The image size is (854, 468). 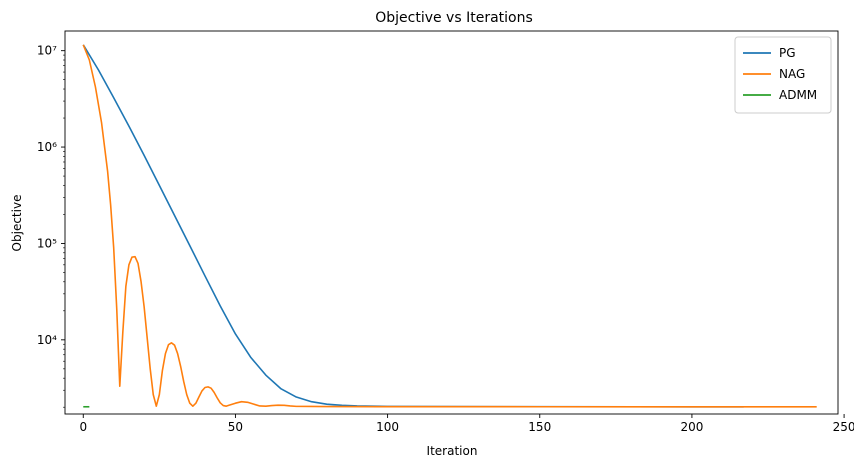 I want to click on x-tick-label: 0, so click(x=83, y=427).